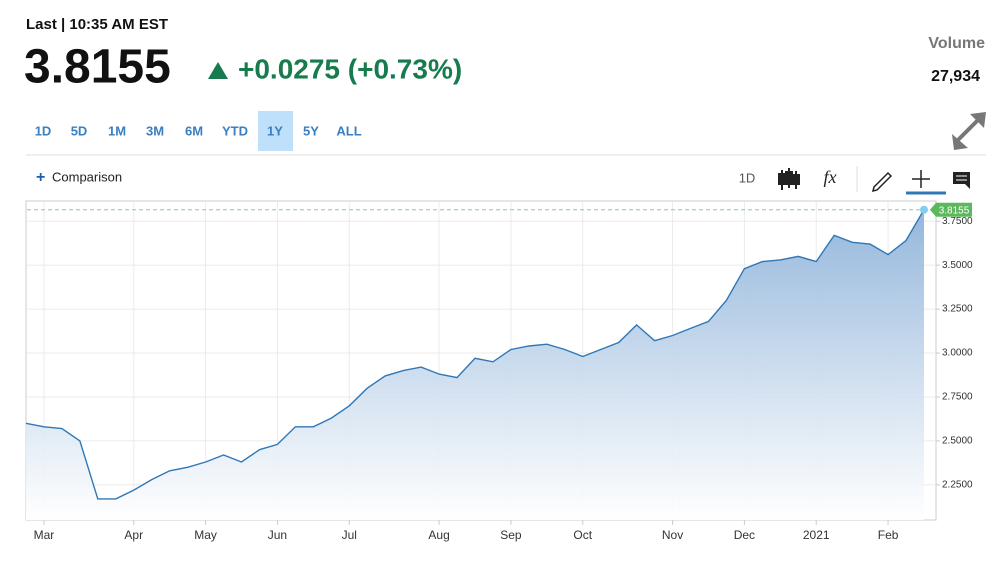  I want to click on y-tick-label: 3.2500, so click(957, 309).